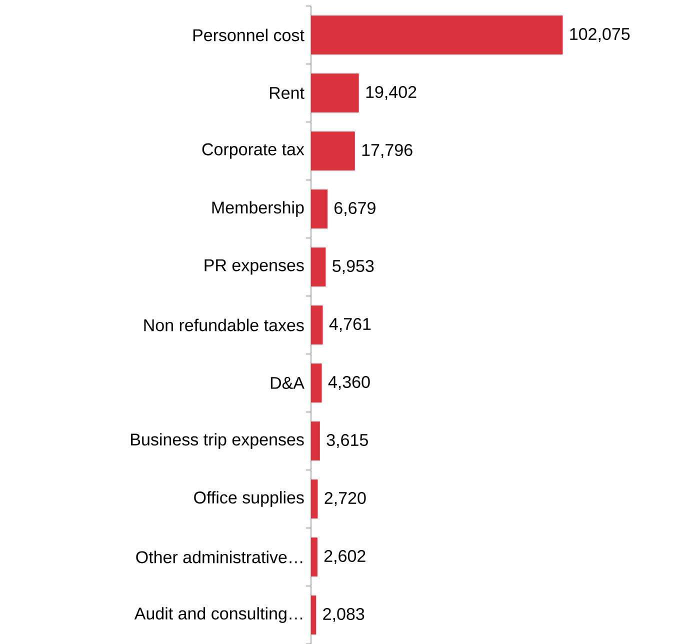 Image resolution: width=681 pixels, height=644 pixels. I want to click on data-label: 2,720, so click(345, 499).